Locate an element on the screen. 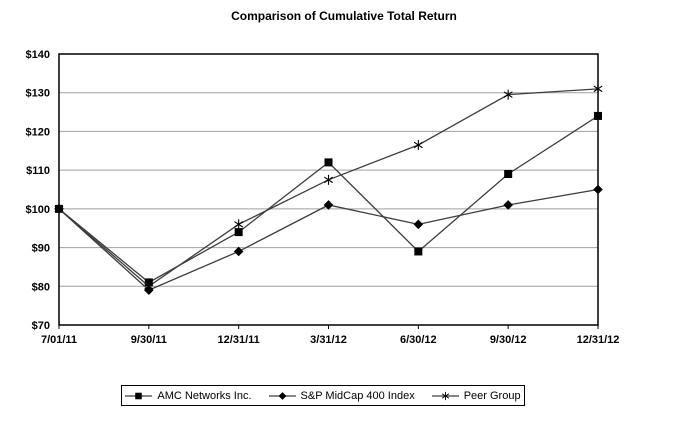 This screenshot has width=688, height=435. x-axis-label: 6/30/12 is located at coordinates (418, 340).